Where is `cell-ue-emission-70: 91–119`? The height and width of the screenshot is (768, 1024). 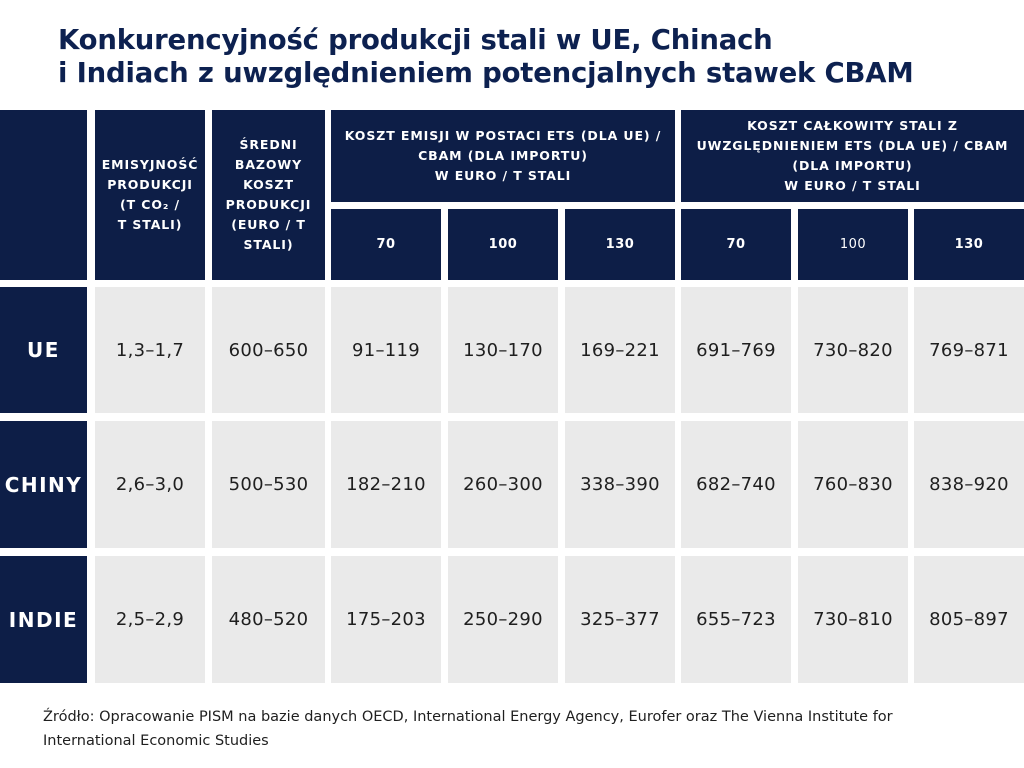
cell-ue-emission-70: 91–119 is located at coordinates (386, 350).